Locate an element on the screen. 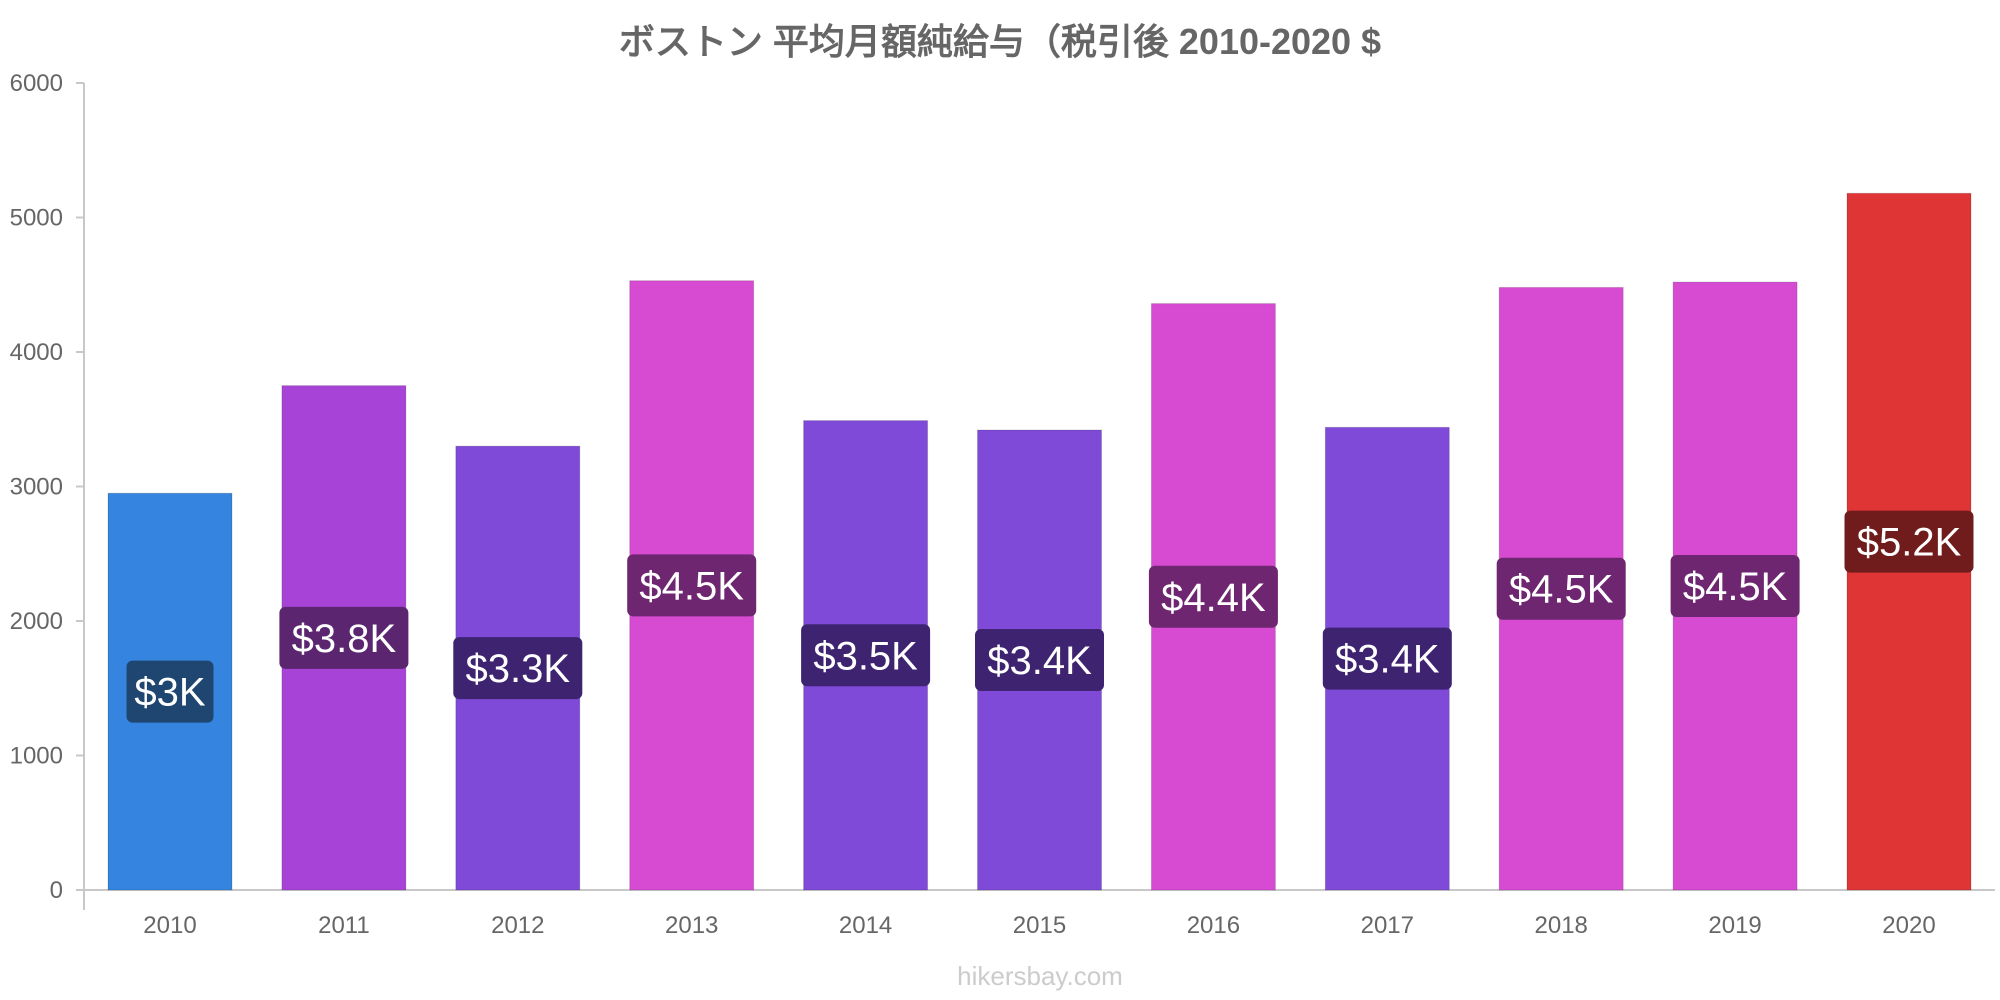 This screenshot has width=2000, height=1000. y-tick-label: 2000 is located at coordinates (36, 621).